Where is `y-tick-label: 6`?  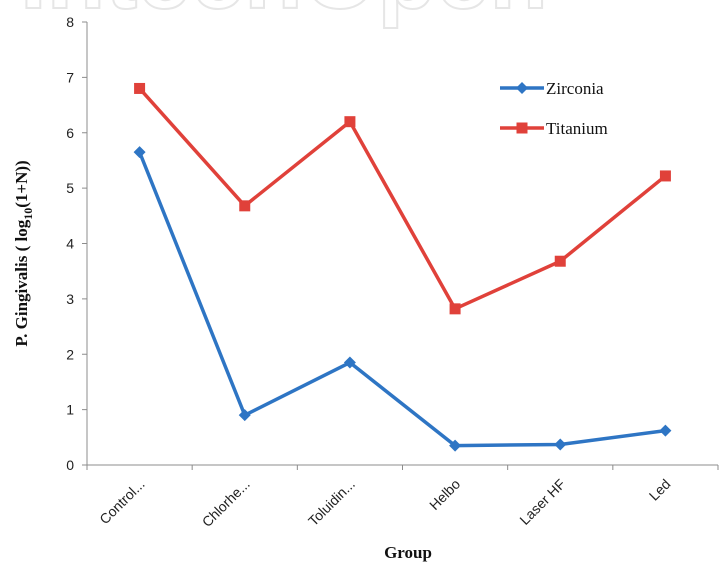 y-tick-label: 6 is located at coordinates (70, 133).